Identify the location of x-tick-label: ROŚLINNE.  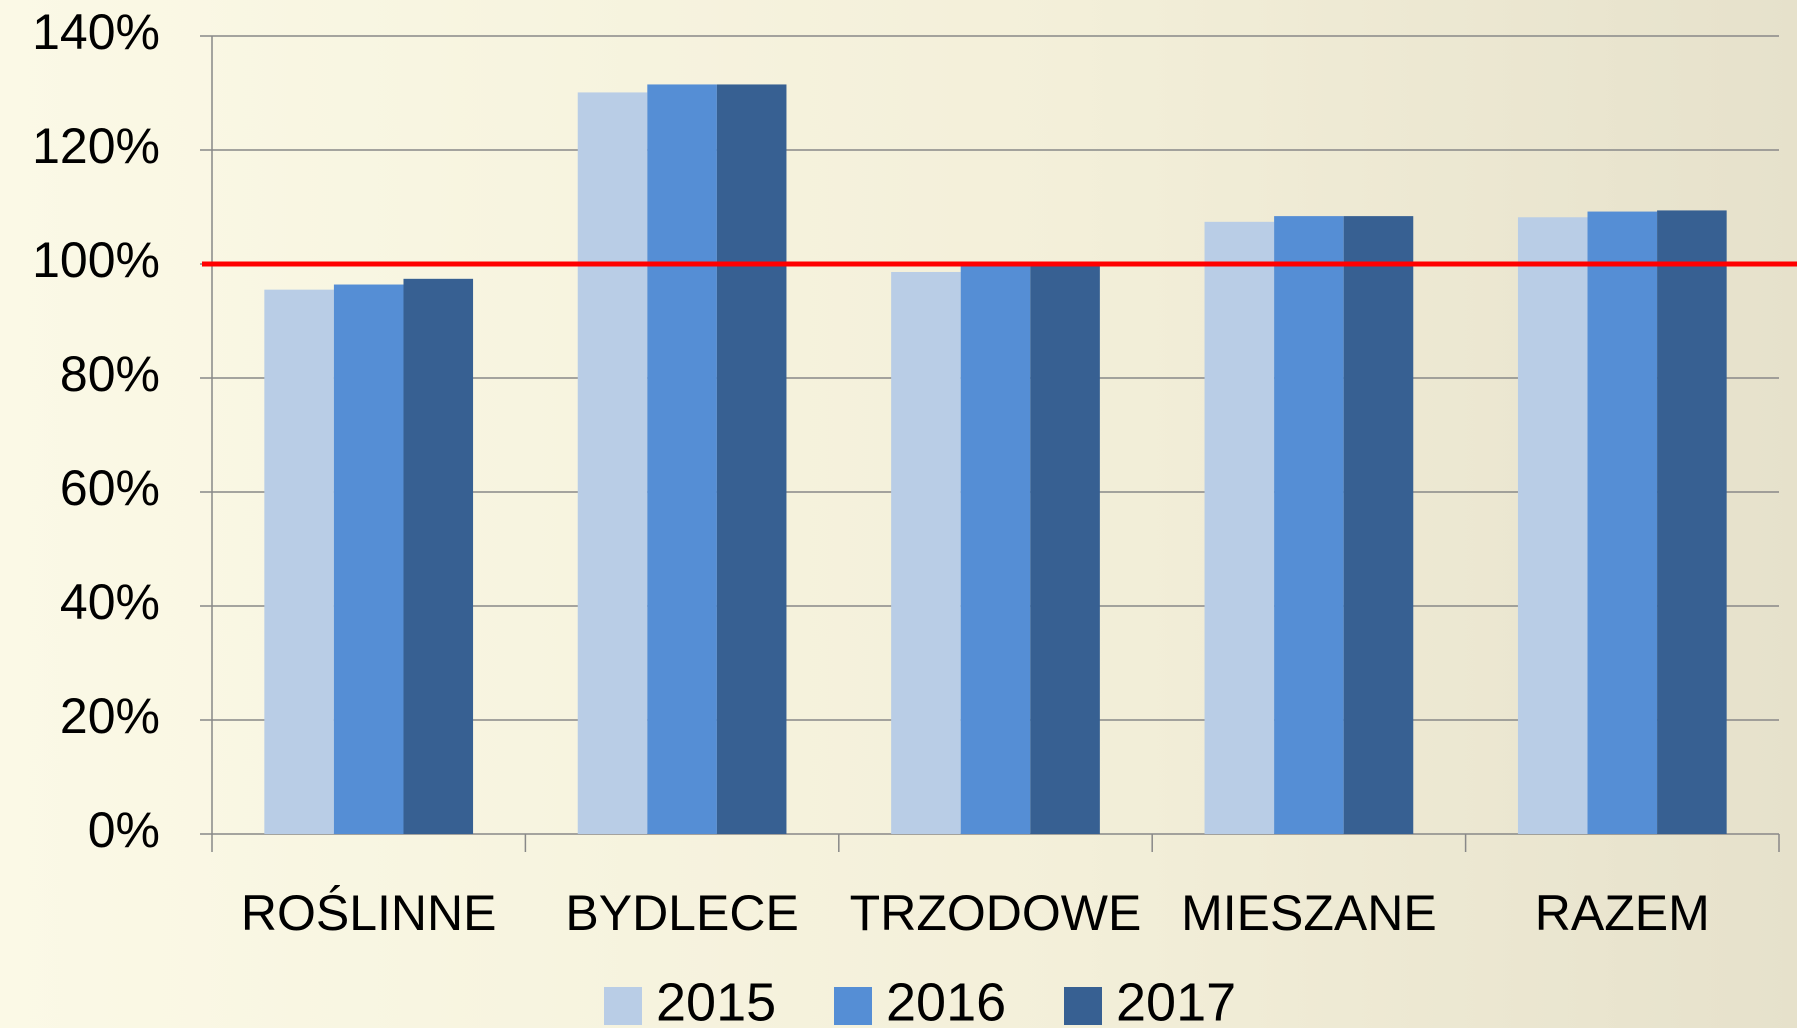
(369, 912).